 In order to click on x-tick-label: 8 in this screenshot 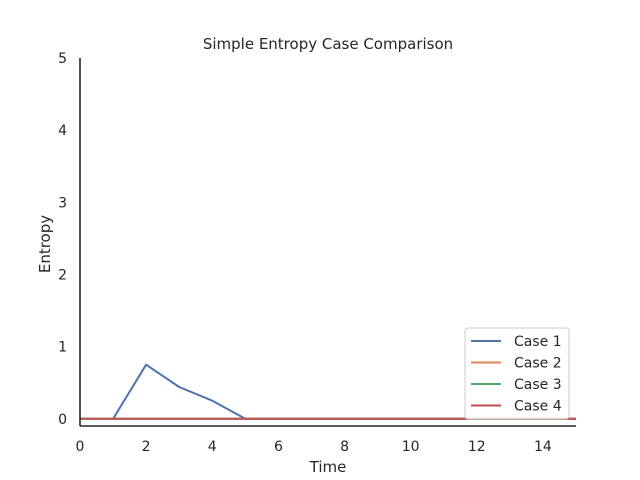, I will do `click(344, 447)`.